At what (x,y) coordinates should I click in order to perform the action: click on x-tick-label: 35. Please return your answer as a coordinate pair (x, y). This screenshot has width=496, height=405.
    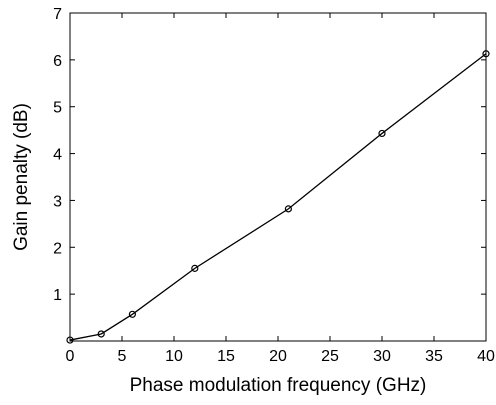
    Looking at the image, I should click on (434, 356).